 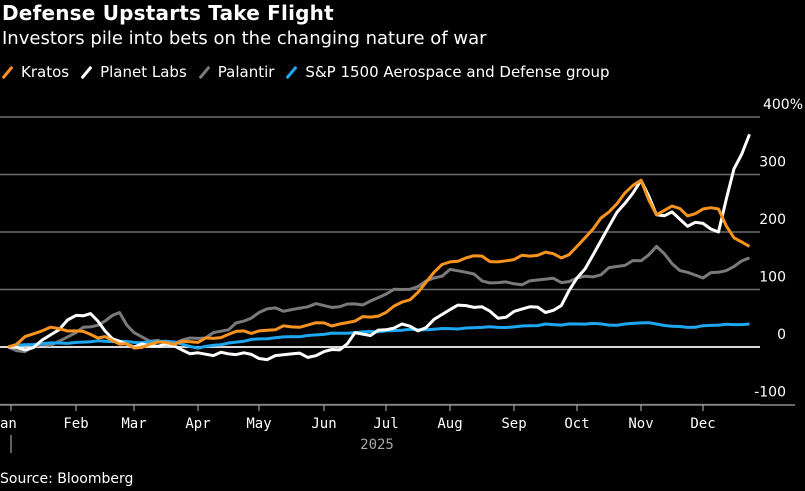 I want to click on y-tick-label: 400%, so click(x=783, y=105).